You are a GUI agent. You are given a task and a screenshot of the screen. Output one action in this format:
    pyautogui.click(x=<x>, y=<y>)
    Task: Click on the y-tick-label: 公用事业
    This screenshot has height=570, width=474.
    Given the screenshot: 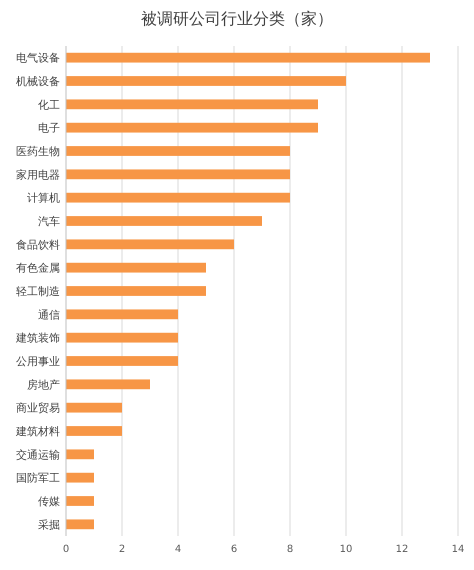 What is the action you would take?
    pyautogui.click(x=38, y=361)
    